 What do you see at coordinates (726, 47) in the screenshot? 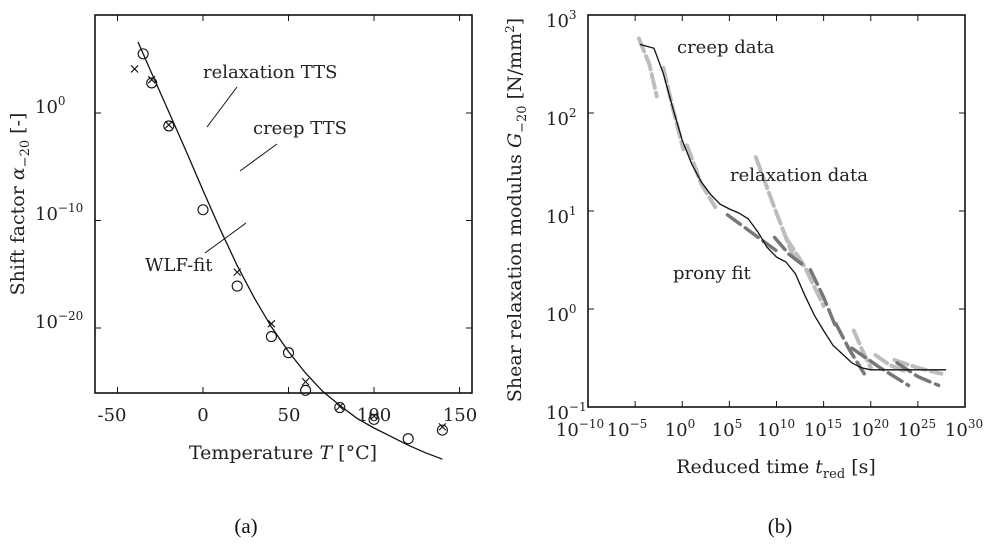
I see `b-annotation-creep-data: creep data` at bounding box center [726, 47].